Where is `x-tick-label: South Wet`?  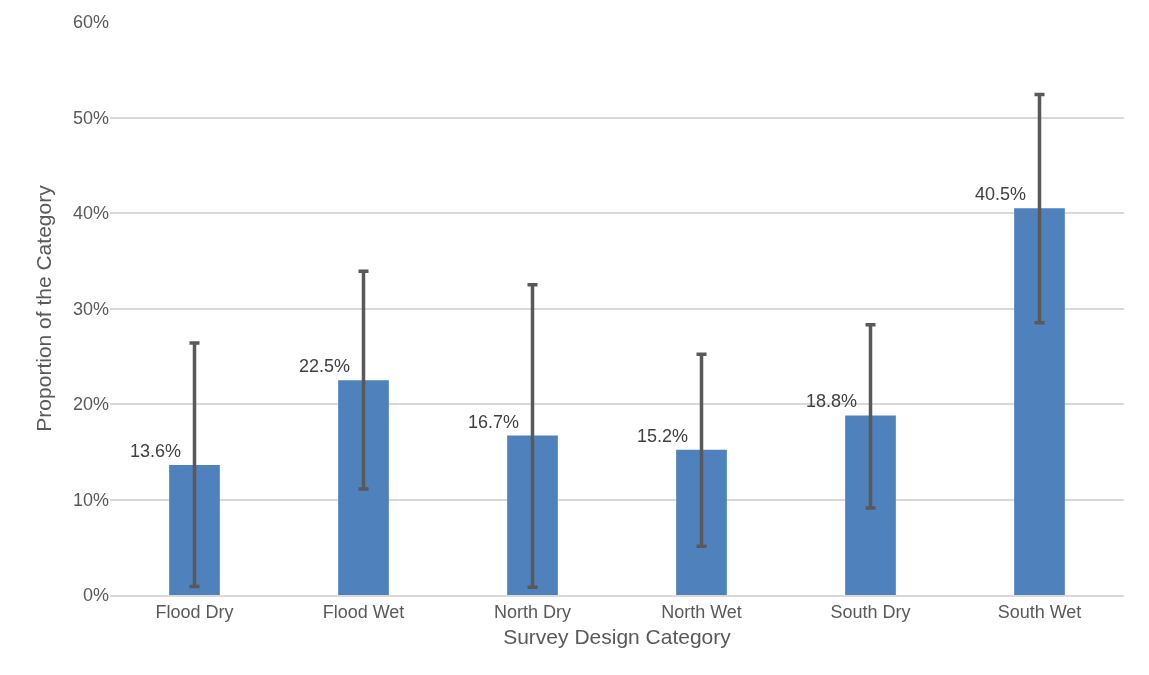 x-tick-label: South Wet is located at coordinates (1039, 612).